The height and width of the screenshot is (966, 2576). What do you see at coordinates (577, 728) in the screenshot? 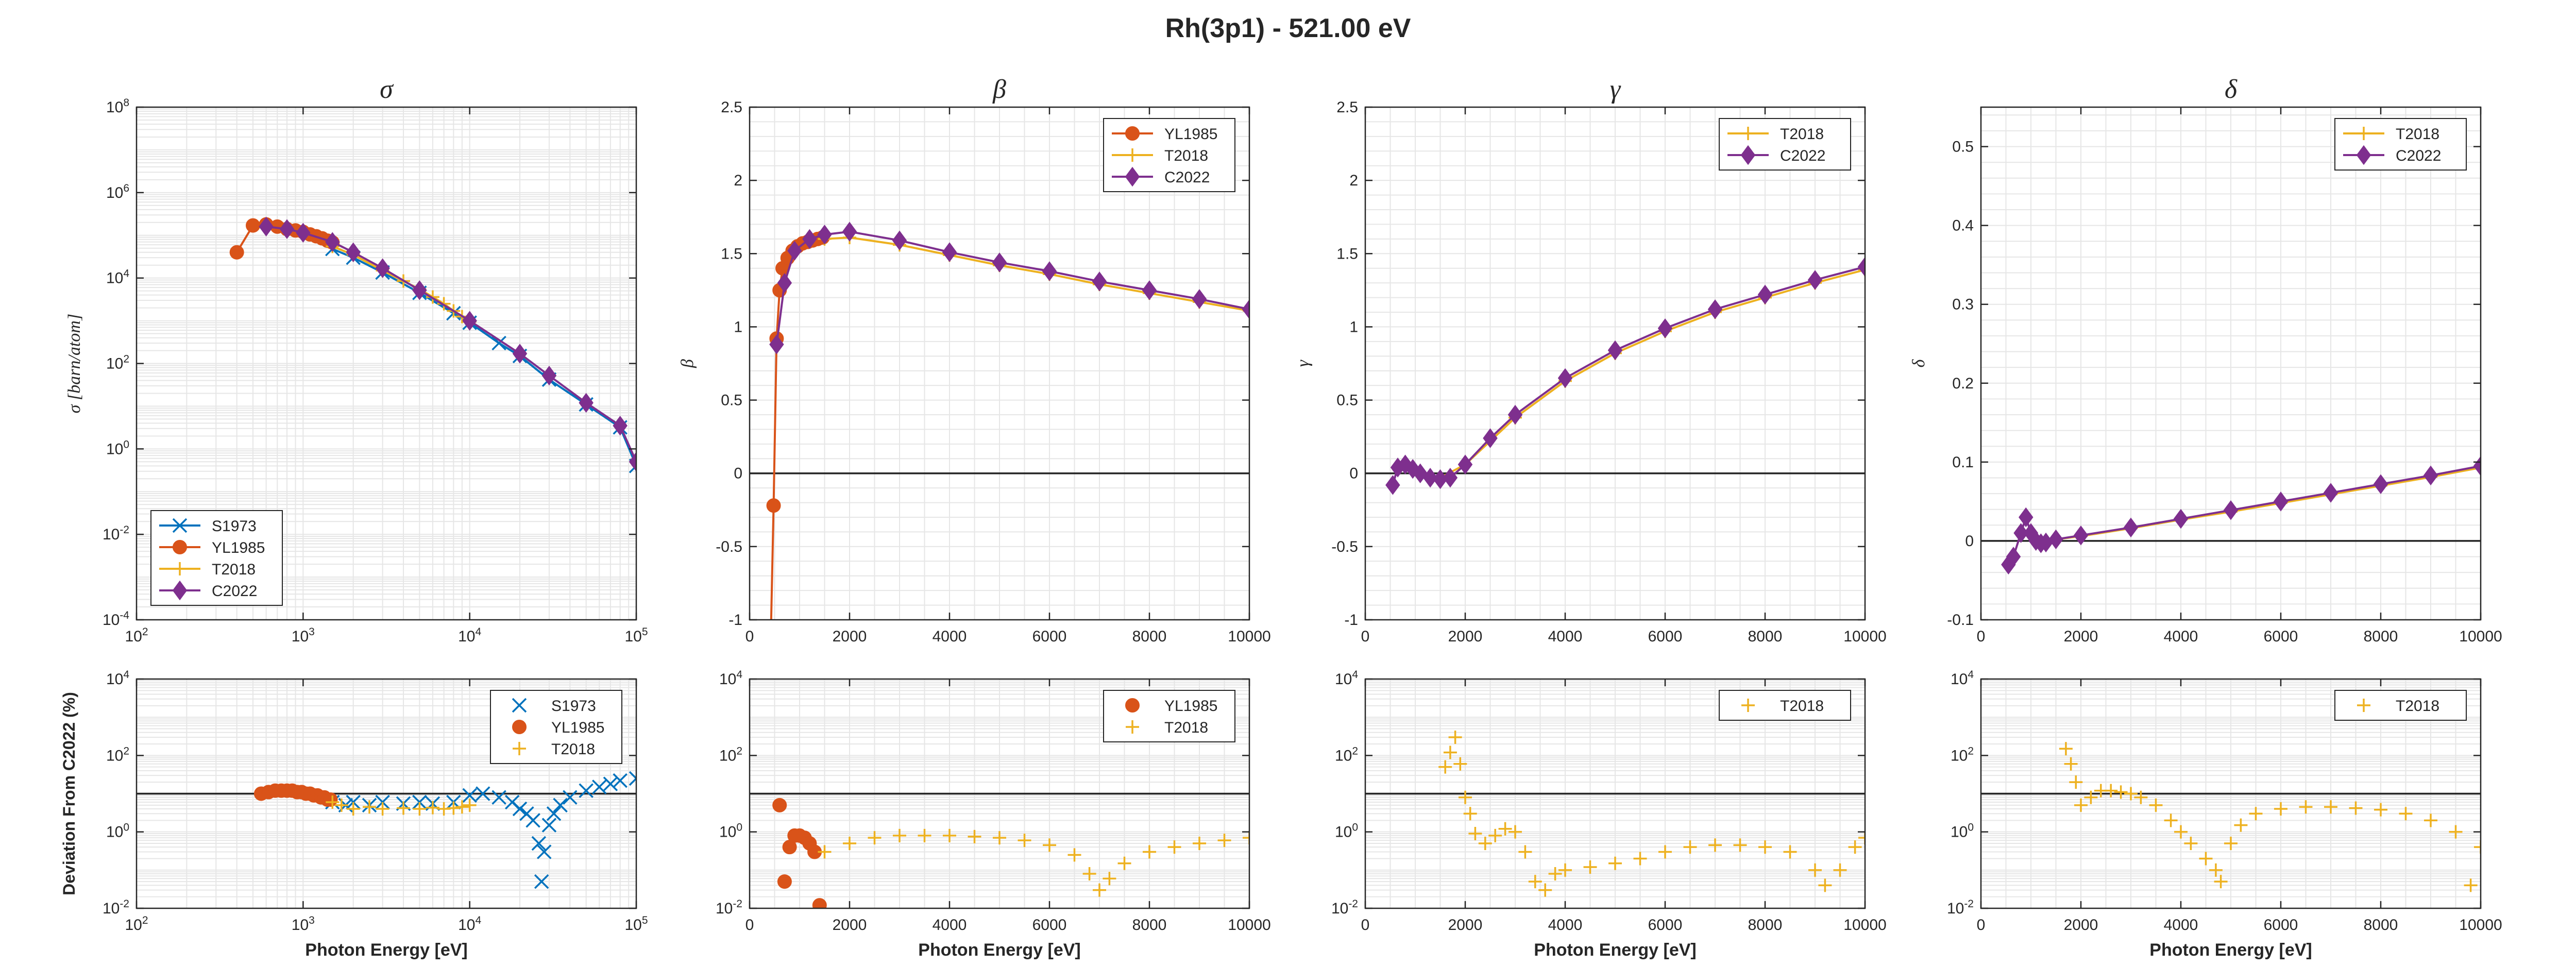
I see `legend-label: YL1985` at bounding box center [577, 728].